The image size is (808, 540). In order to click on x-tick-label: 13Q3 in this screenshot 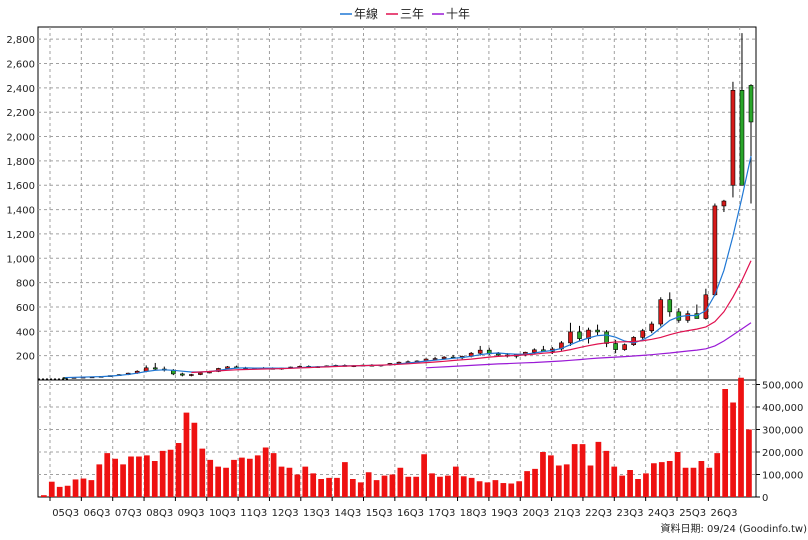, I will do `click(316, 513)`.